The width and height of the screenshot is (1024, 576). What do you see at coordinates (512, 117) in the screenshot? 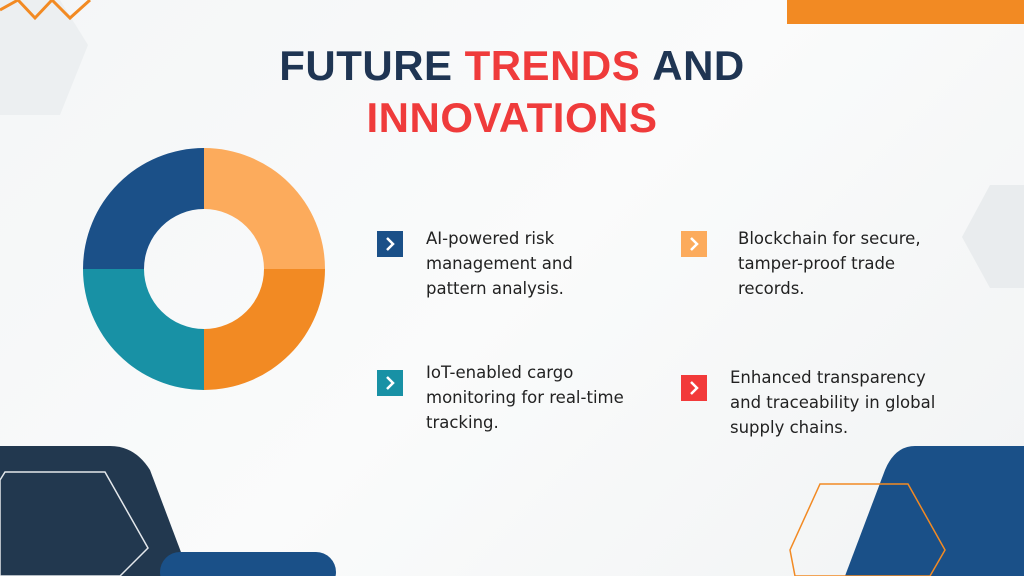
I see `title-word: INNOVATIONS` at bounding box center [512, 117].